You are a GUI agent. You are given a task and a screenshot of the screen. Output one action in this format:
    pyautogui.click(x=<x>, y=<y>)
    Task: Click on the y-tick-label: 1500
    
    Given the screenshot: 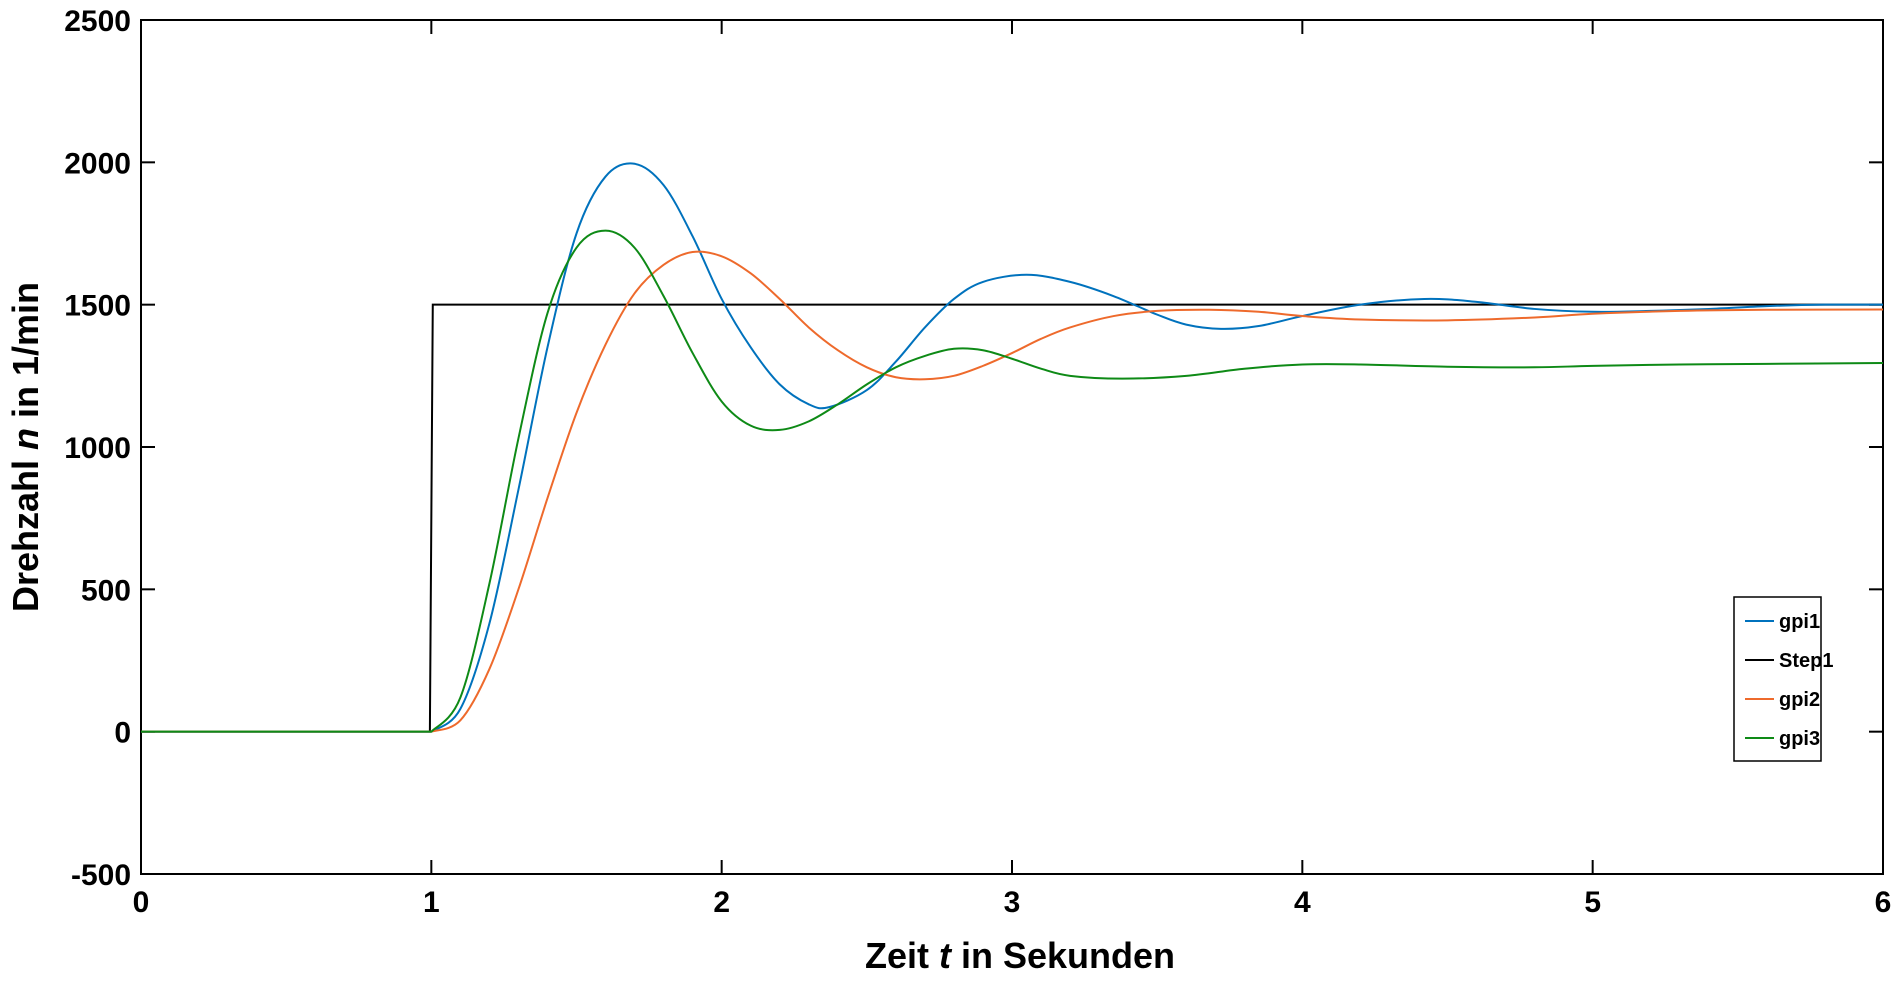 What is the action you would take?
    pyautogui.click(x=97, y=306)
    